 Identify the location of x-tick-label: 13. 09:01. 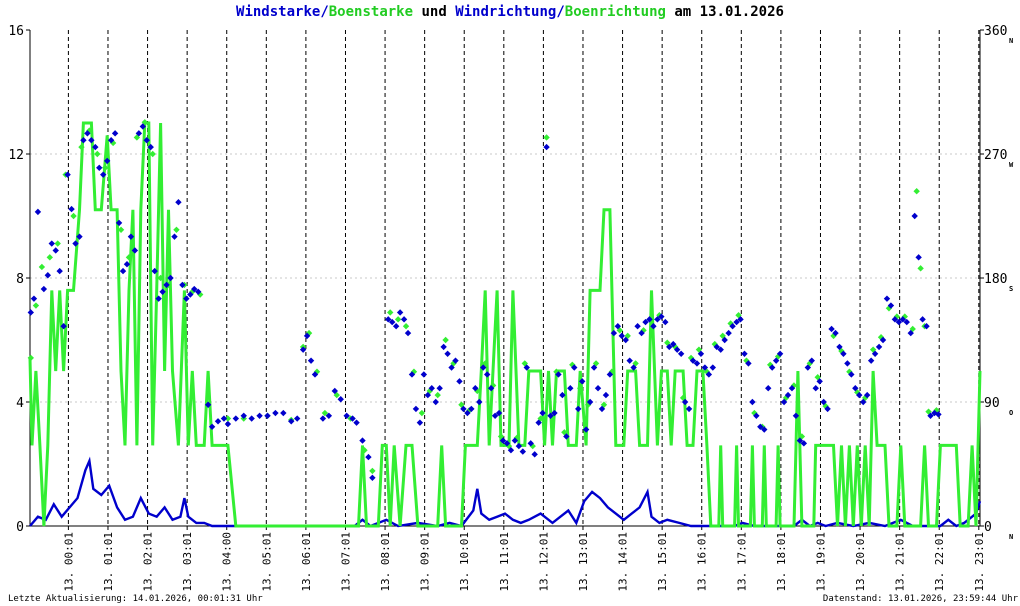
(425, 562).